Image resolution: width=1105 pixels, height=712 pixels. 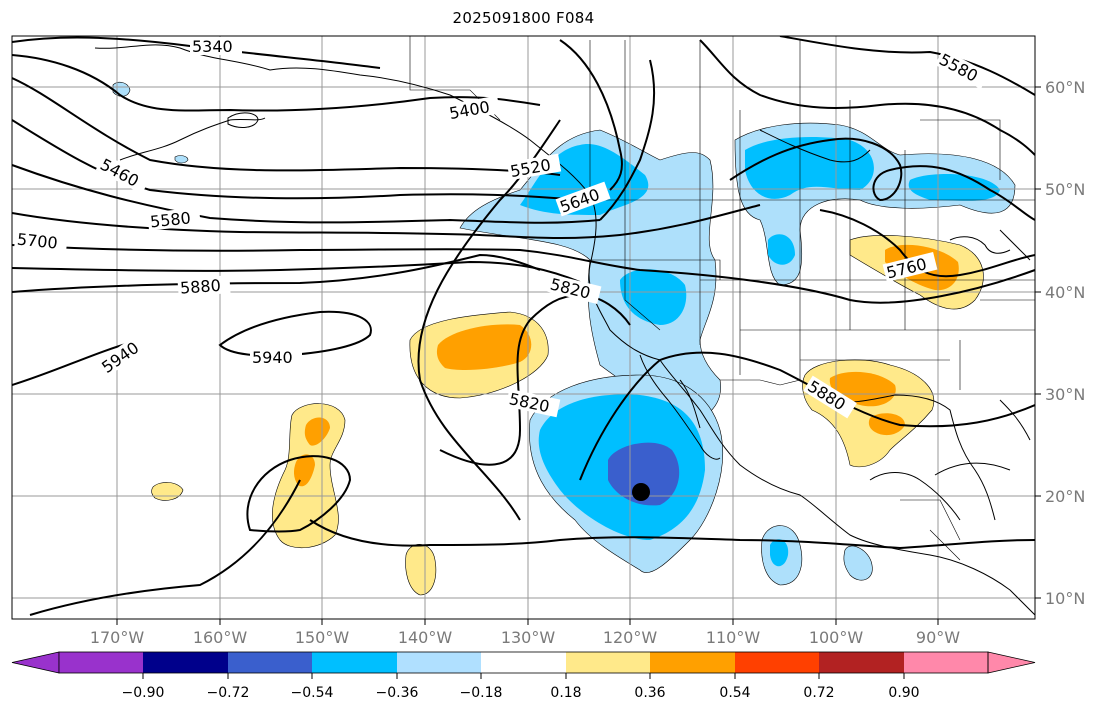 I want to click on lat-label: 20°N, so click(x=1065, y=496).